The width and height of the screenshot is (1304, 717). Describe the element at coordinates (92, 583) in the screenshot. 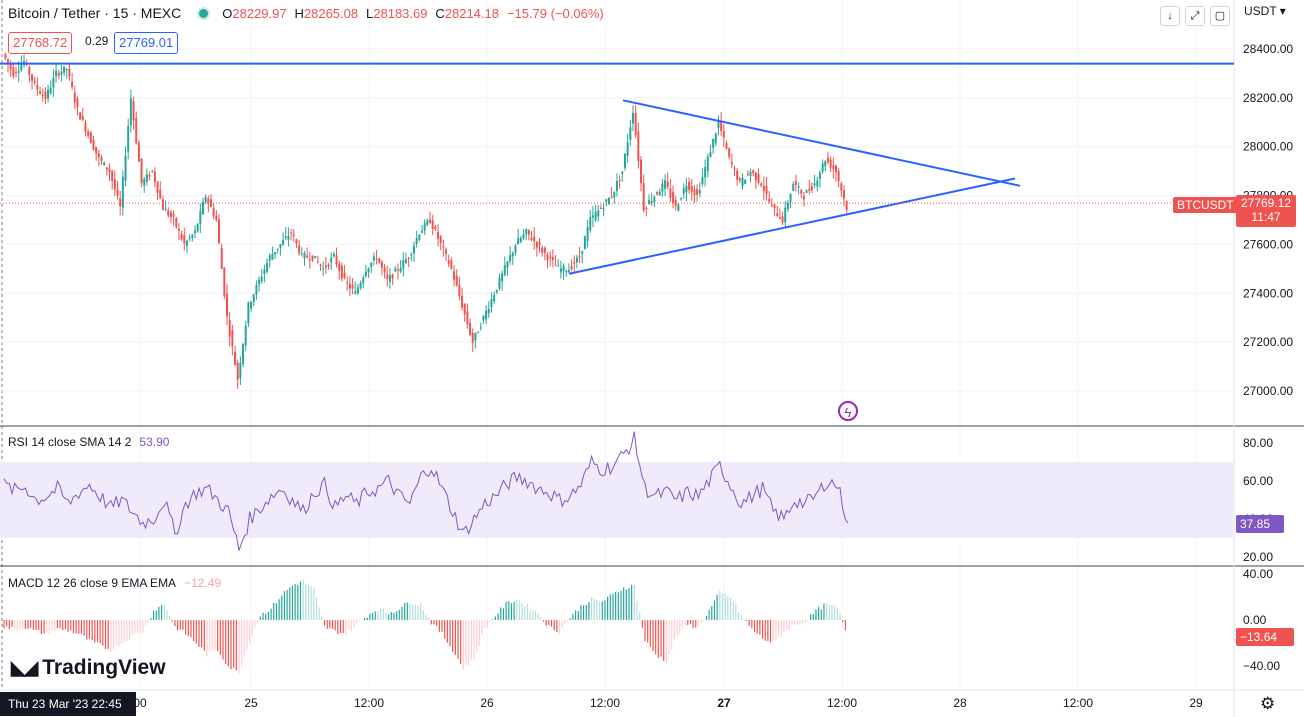

I see `macd-label: MACD 12 26 close 9 EMA EMA` at that location.